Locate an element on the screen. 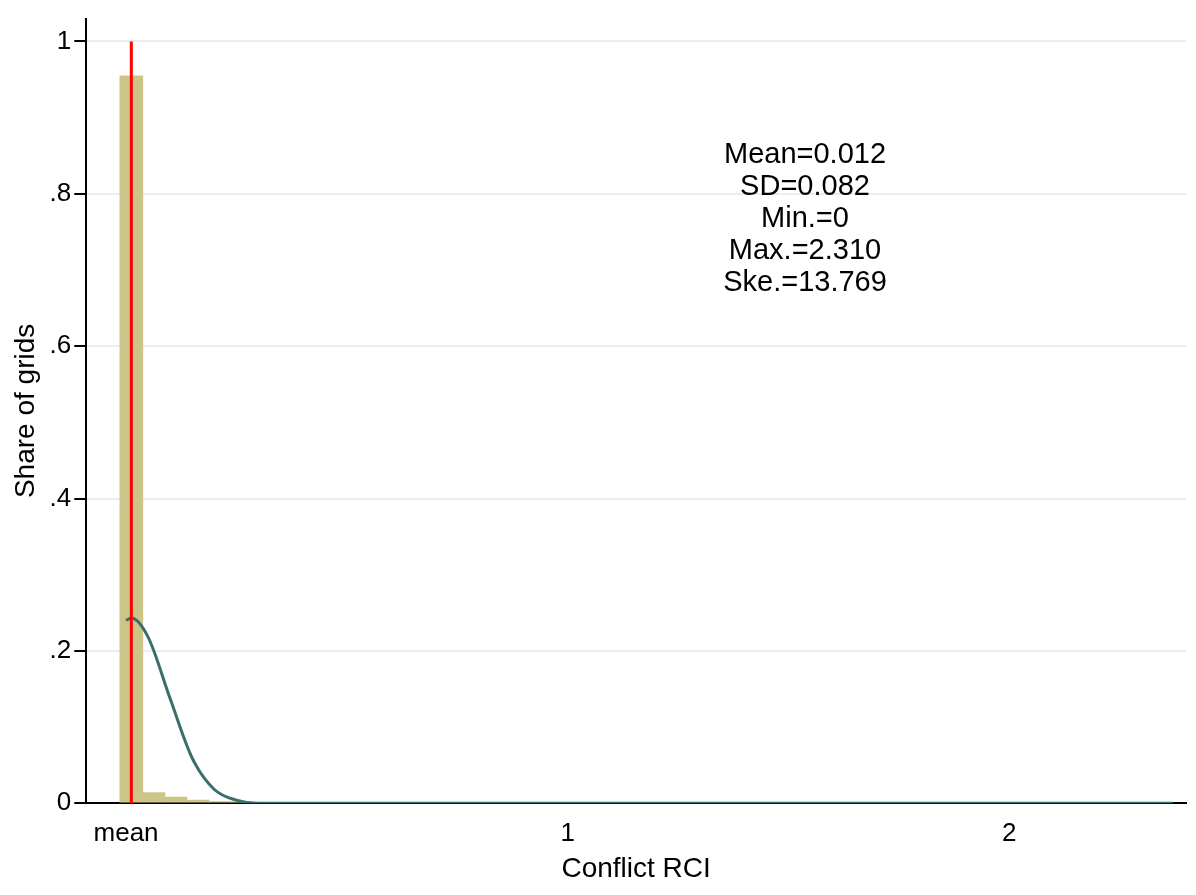  annotation: Ske.=13.769 is located at coordinates (805, 281).